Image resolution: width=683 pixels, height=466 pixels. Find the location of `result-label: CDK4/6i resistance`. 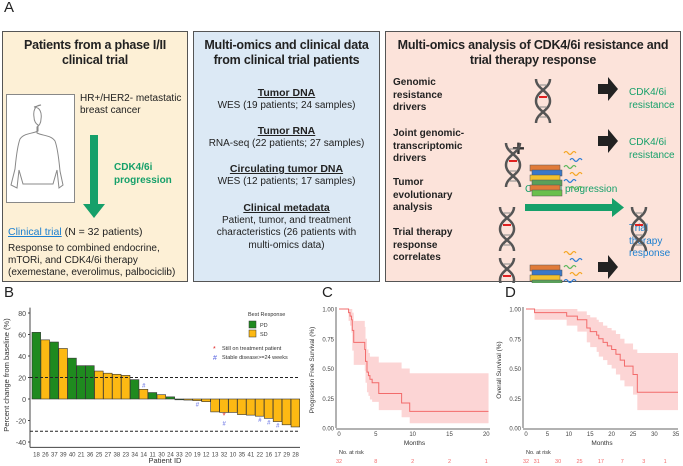

result-label: CDK4/6i resistance is located at coordinates (652, 149).